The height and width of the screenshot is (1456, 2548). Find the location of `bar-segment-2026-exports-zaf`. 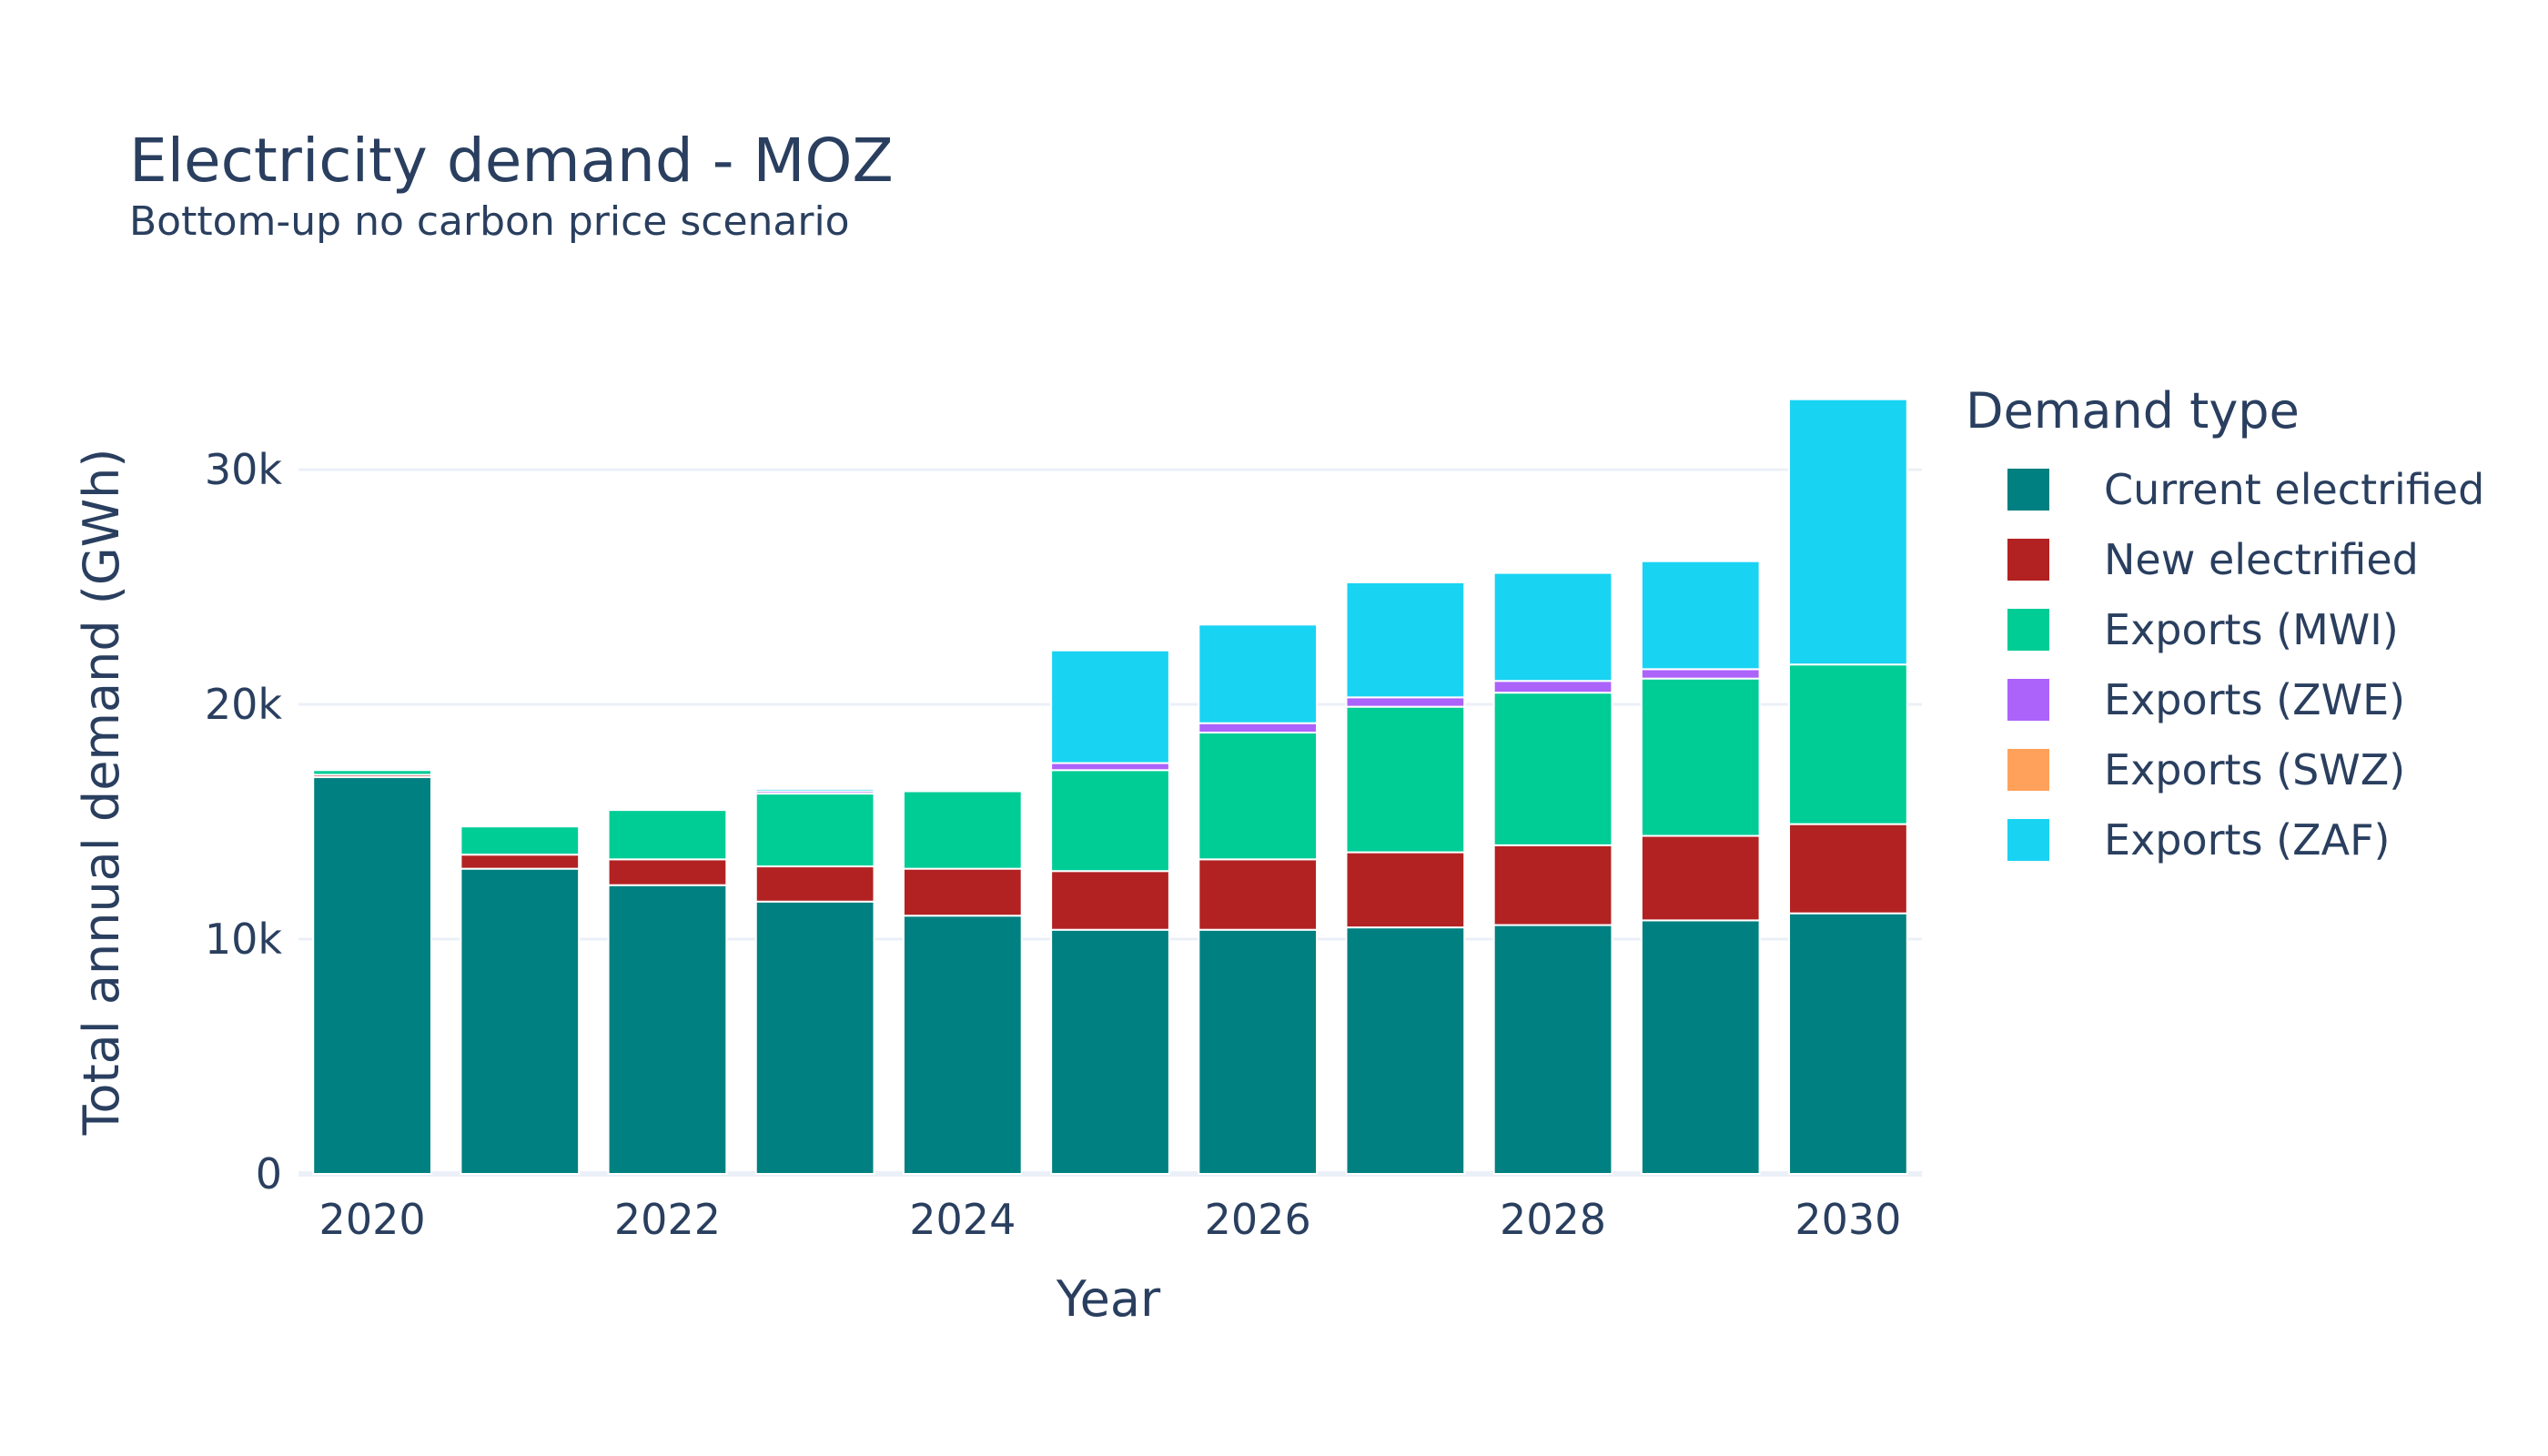

bar-segment-2026-exports-zaf is located at coordinates (1258, 674).